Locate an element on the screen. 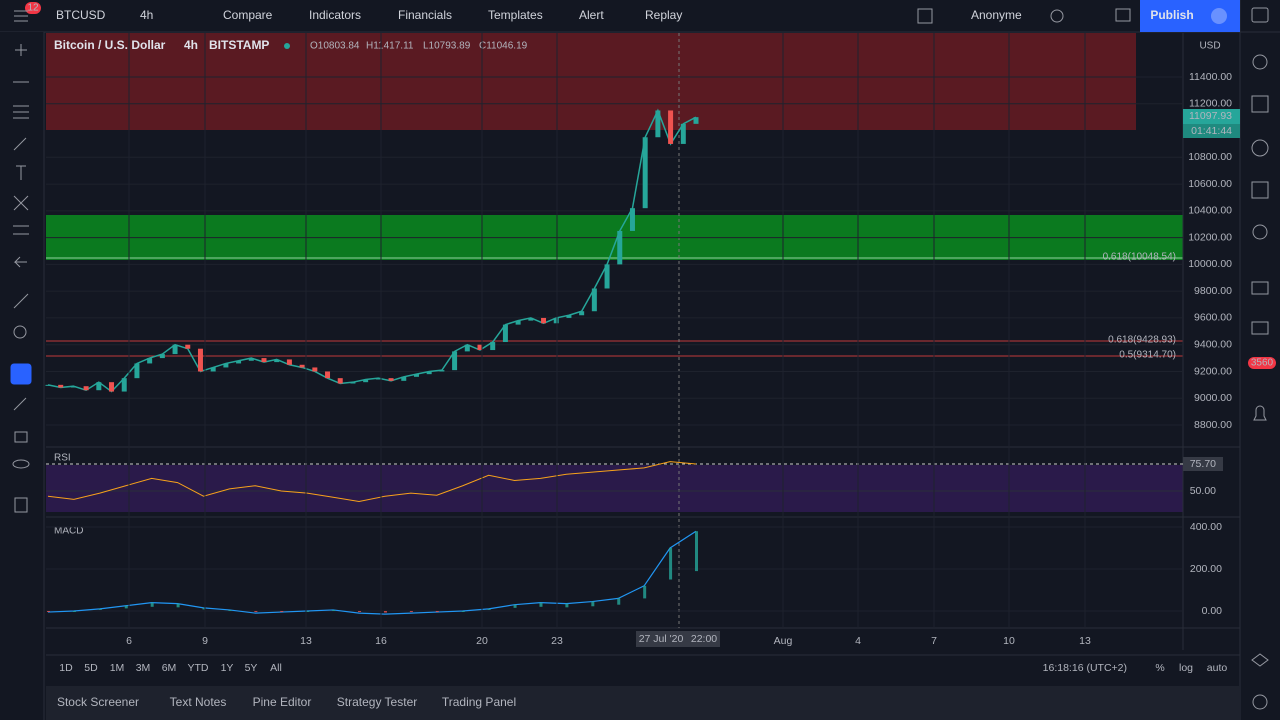  scale-option: % is located at coordinates (1159, 668).